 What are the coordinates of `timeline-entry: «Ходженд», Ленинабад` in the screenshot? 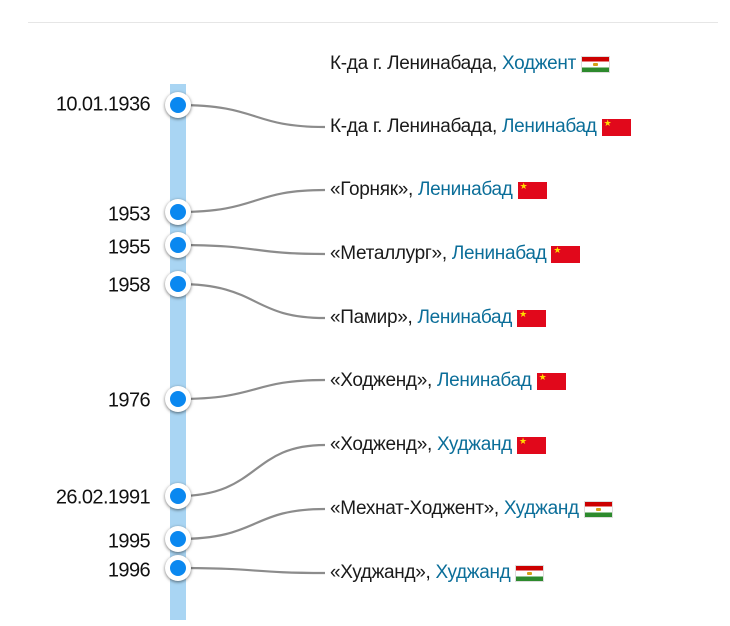 It's located at (448, 381).